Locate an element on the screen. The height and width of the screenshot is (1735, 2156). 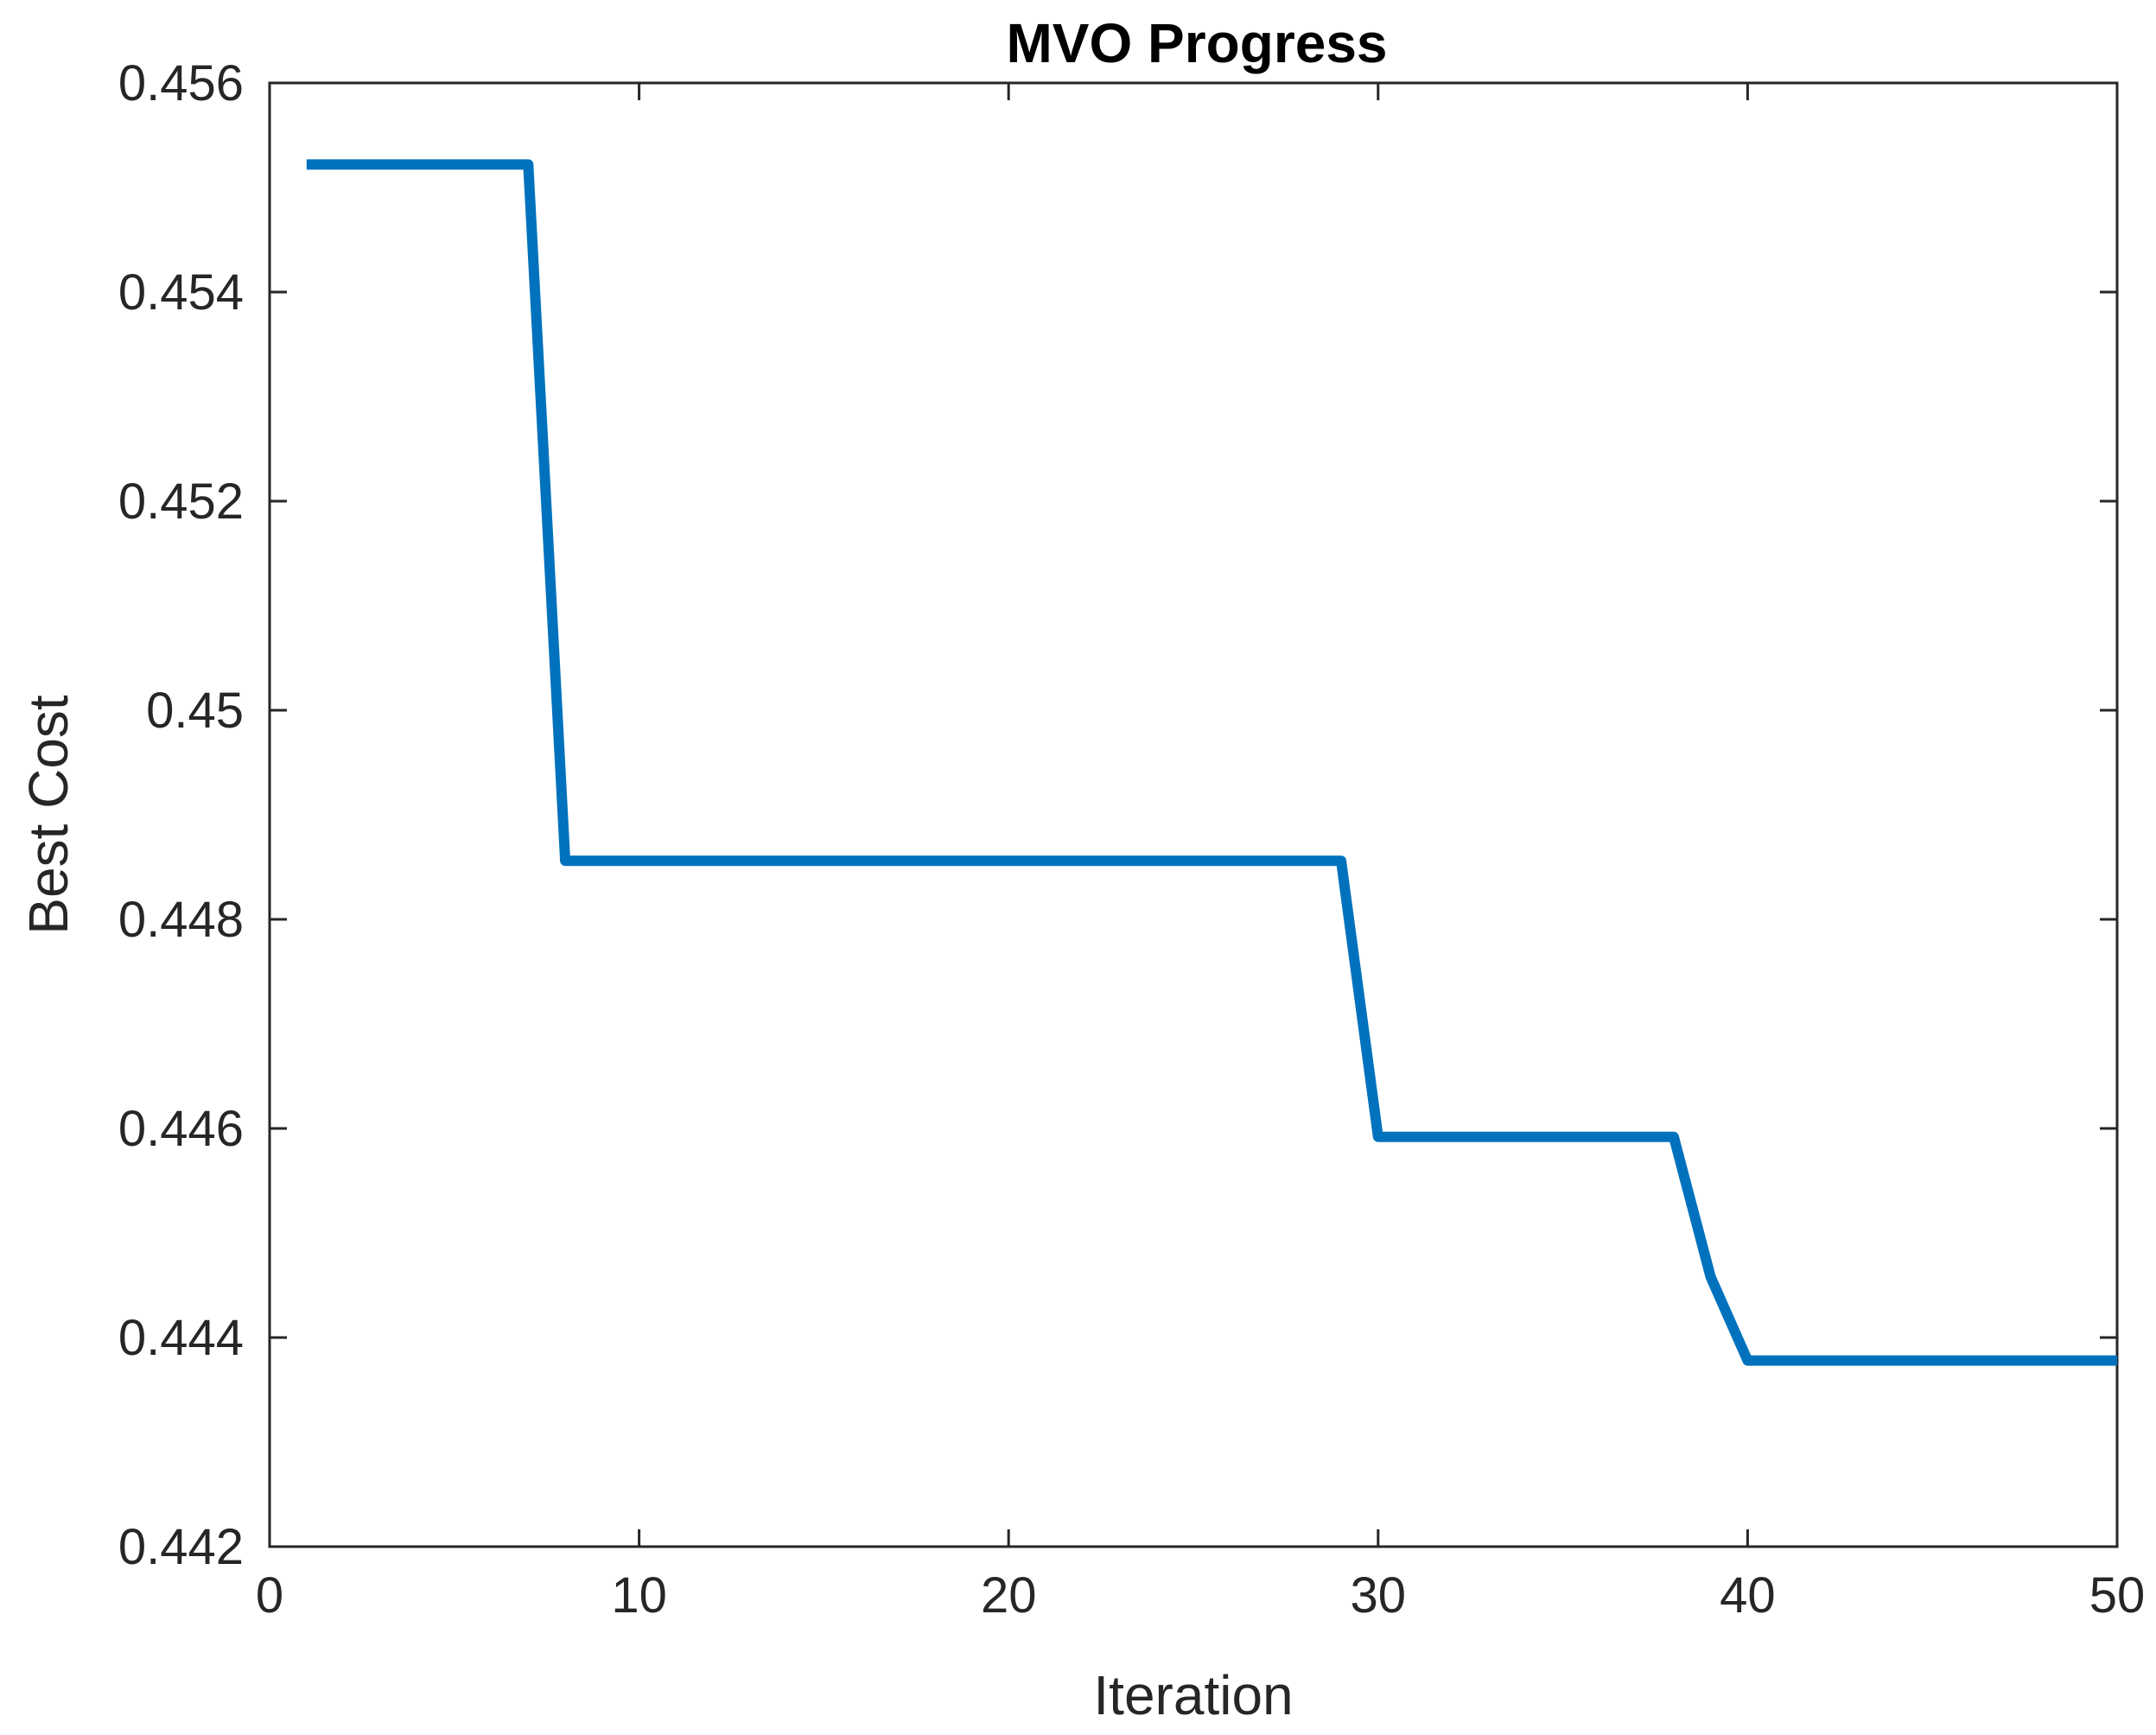
y-tick-label: 0.452 is located at coordinates (181, 502).